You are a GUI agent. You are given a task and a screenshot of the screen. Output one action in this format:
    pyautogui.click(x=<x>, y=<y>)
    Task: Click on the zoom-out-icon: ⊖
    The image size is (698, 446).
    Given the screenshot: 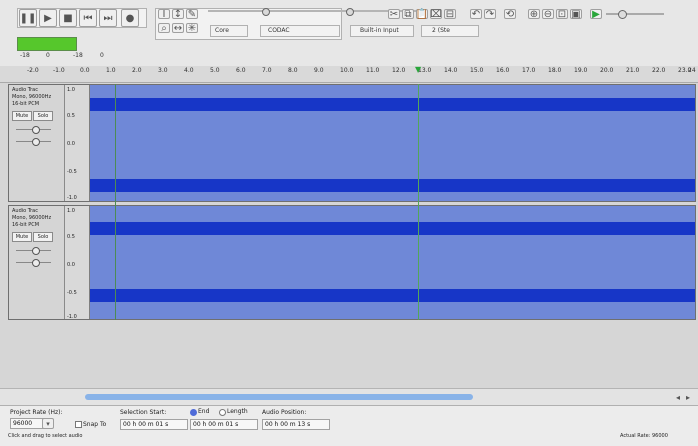 What is the action you would take?
    pyautogui.click(x=548, y=14)
    